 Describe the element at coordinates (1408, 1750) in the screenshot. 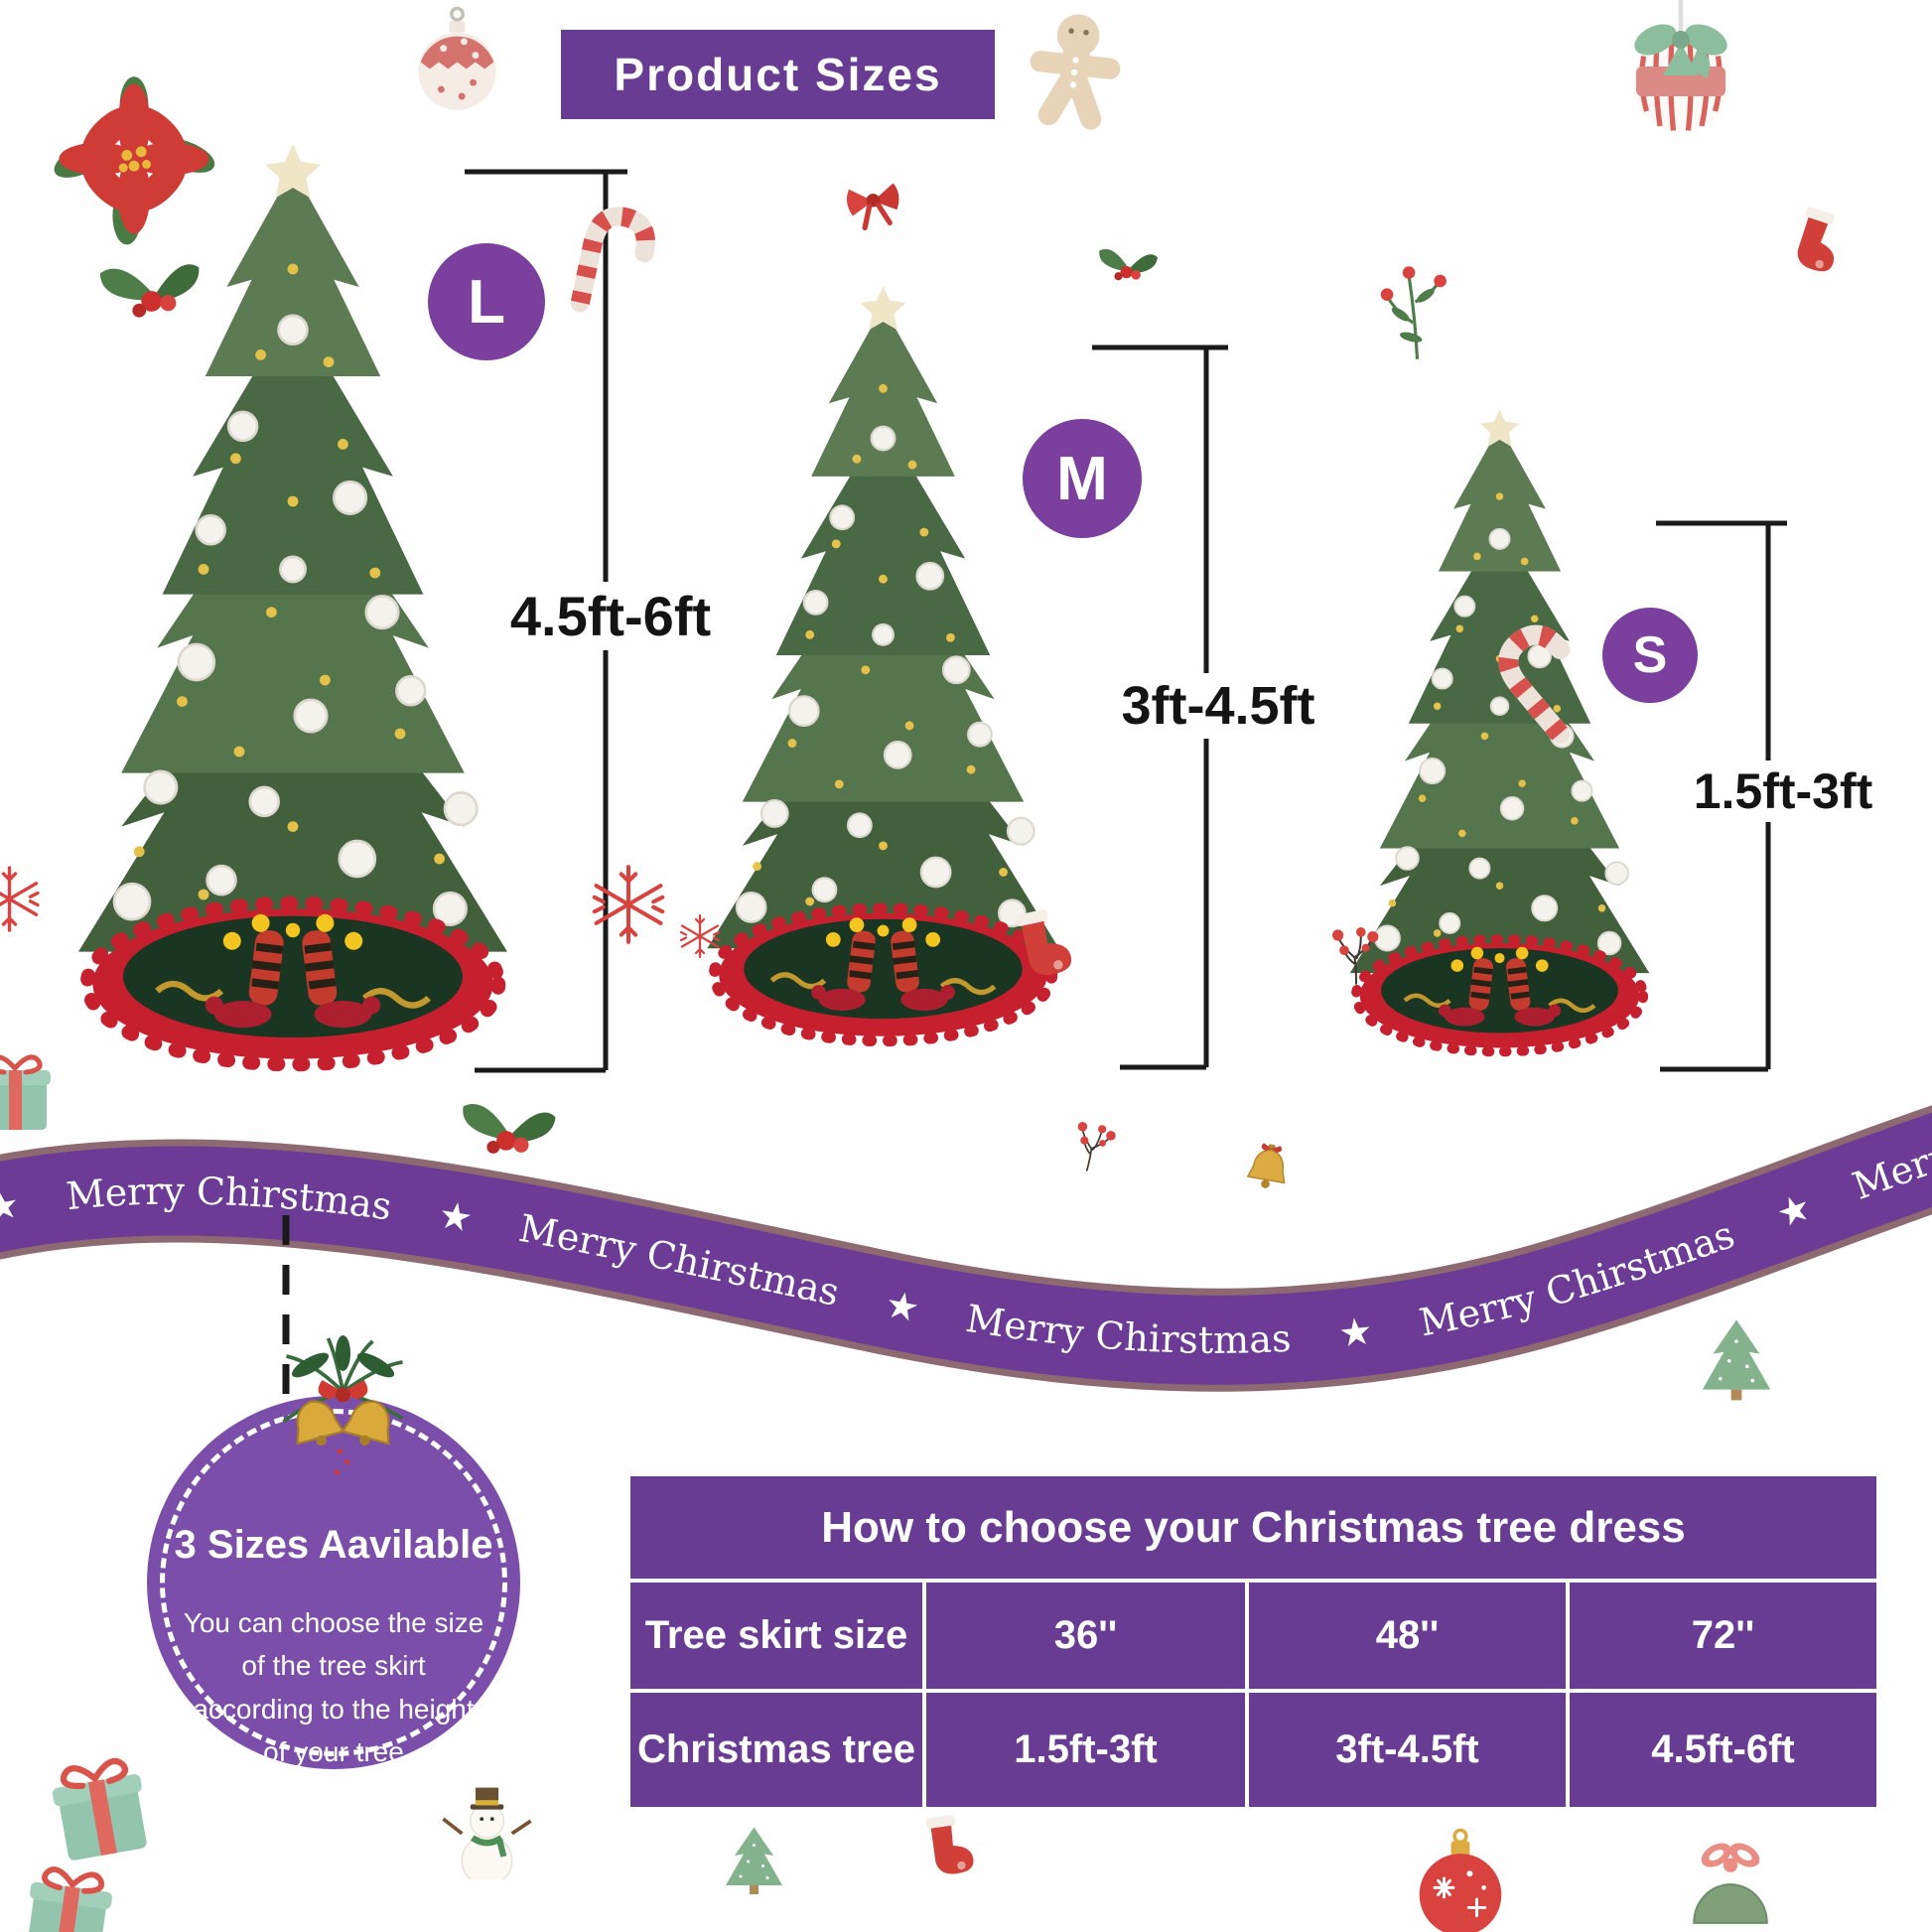

I see `table-cell: 3ft-4.5ft` at that location.